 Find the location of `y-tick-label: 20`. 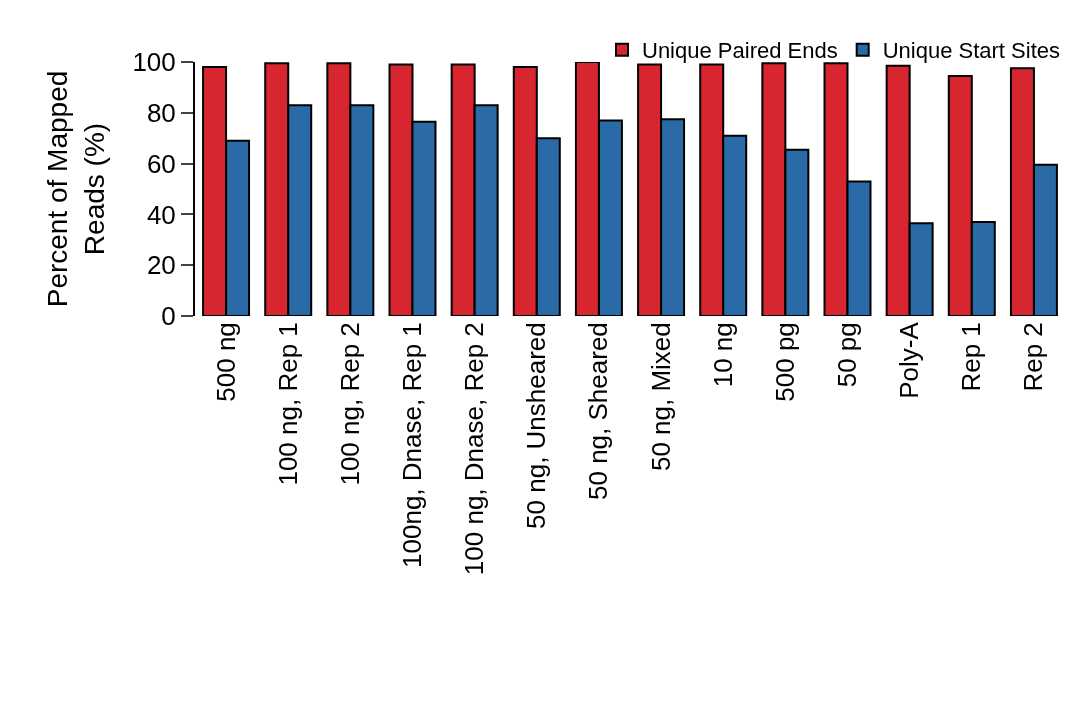

y-tick-label: 20 is located at coordinates (161, 265).